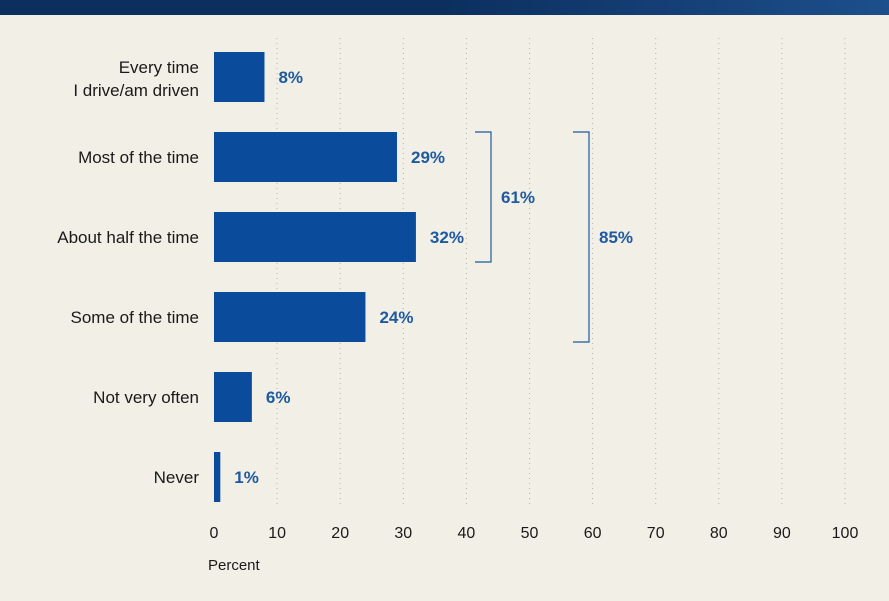 The image size is (889, 601). Describe the element at coordinates (518, 197) in the screenshot. I see `bracket-label: 61%` at that location.